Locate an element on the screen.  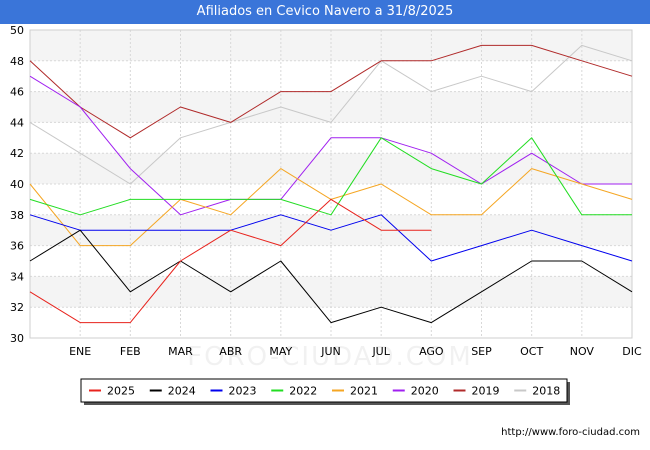
legend-box is located at coordinates (324, 390).